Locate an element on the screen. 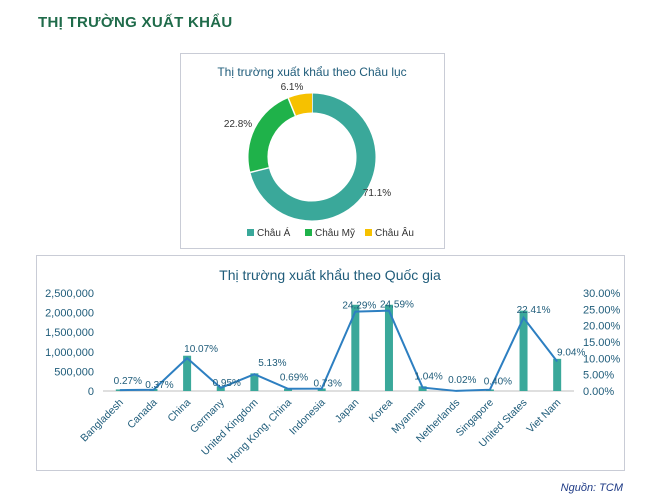 Image resolution: width=645 pixels, height=500 pixels. y-right-tick-label: 15.00% is located at coordinates (602, 343).